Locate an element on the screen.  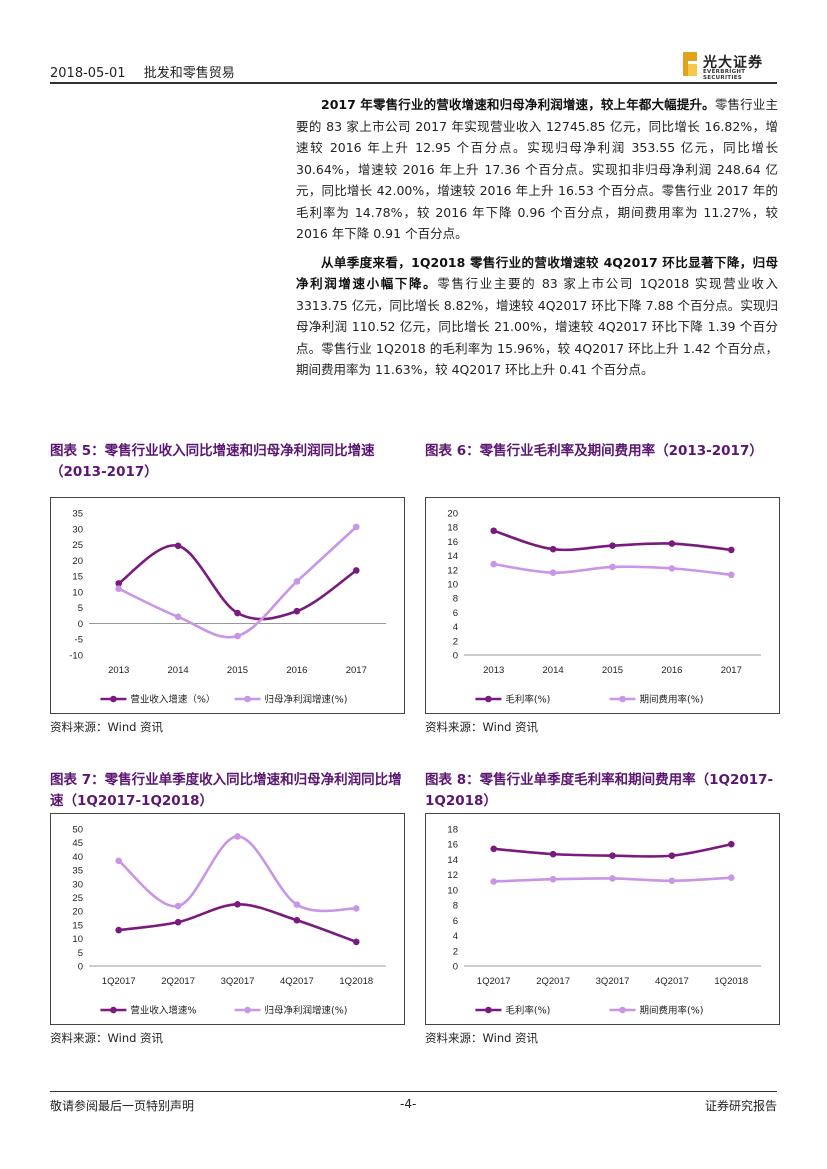
logo-text-en: EVERBRIGHT SECURITIES is located at coordinates (724, 75).